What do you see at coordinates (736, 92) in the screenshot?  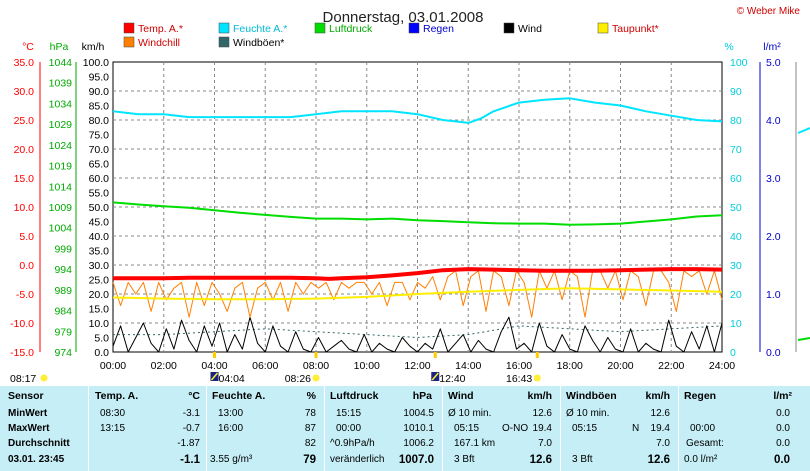 I see `humidity-tick-label: 90` at bounding box center [736, 92].